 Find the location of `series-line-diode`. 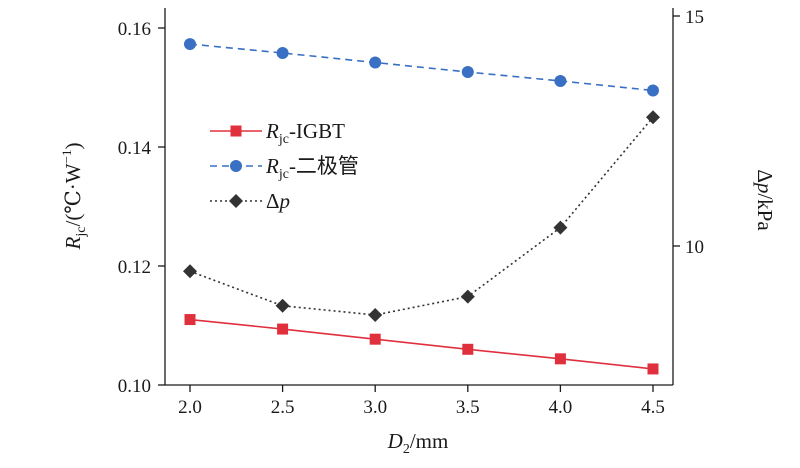

series-line-diode is located at coordinates (421, 67).